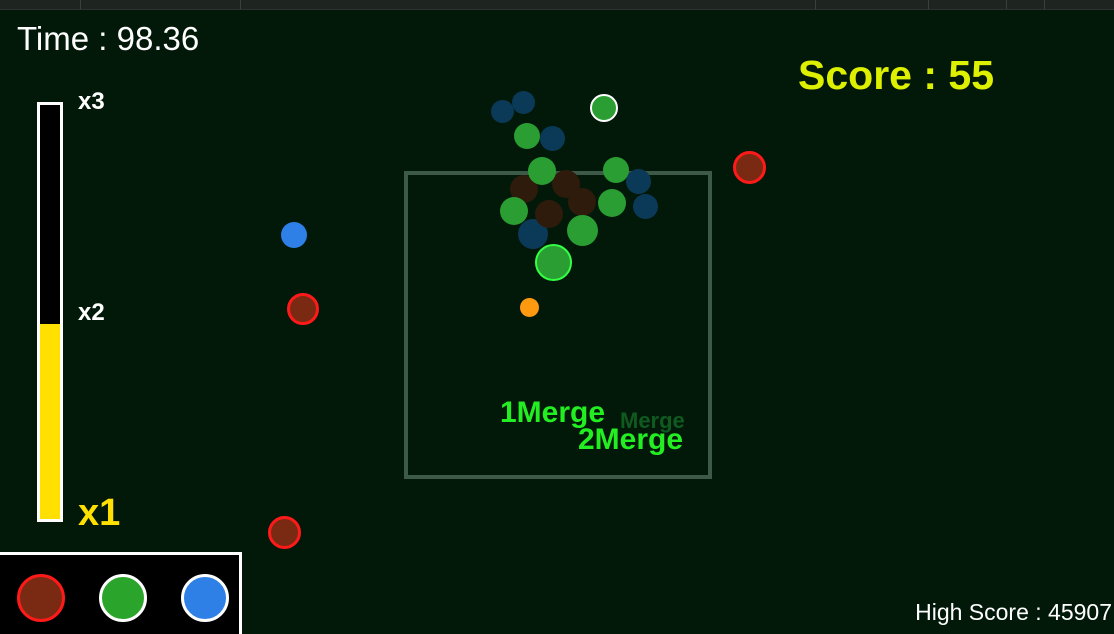  Describe the element at coordinates (50, 421) in the screenshot. I see `multiplier-gauge-fill` at that location.